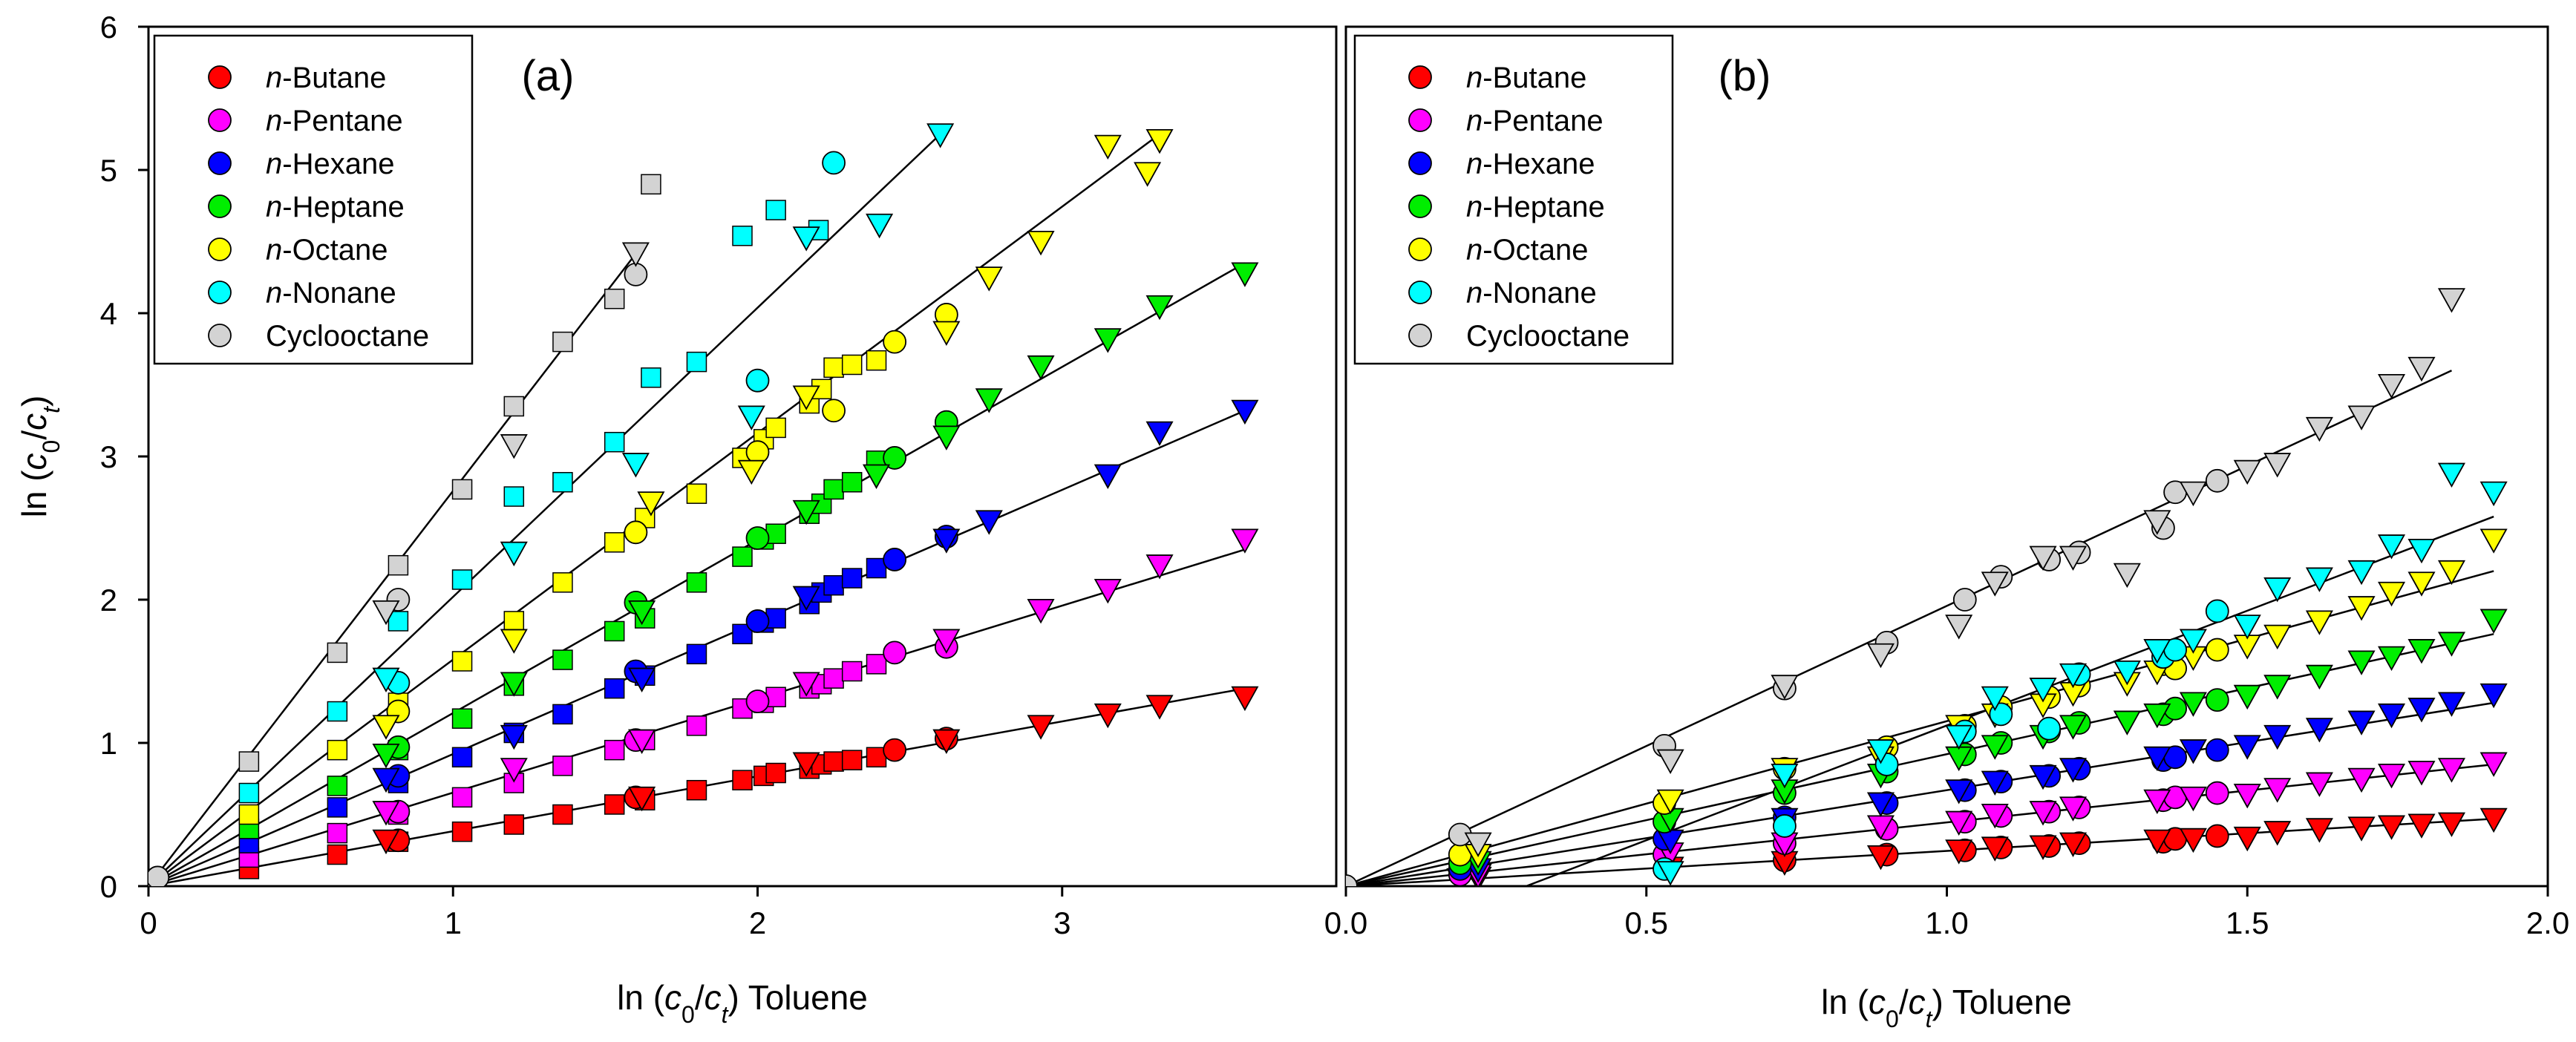 This screenshot has width=2576, height=1042. What do you see at coordinates (758, 621) in the screenshot?
I see `panel-a-point-circle-n-hexane` at bounding box center [758, 621].